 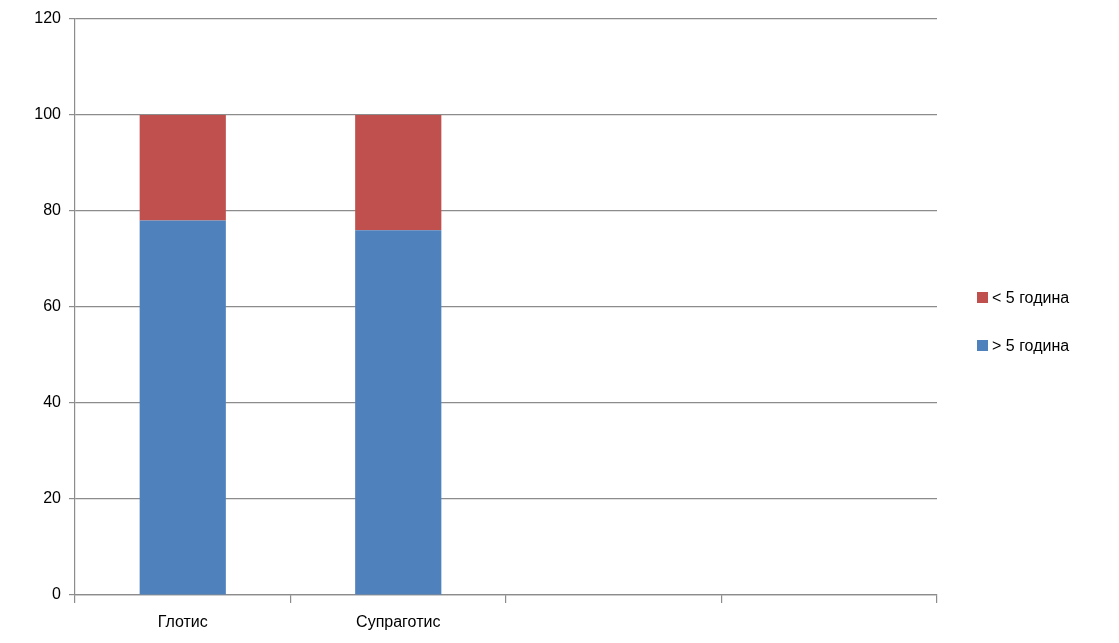 I want to click on y-tick-label: 20, so click(x=52, y=498).